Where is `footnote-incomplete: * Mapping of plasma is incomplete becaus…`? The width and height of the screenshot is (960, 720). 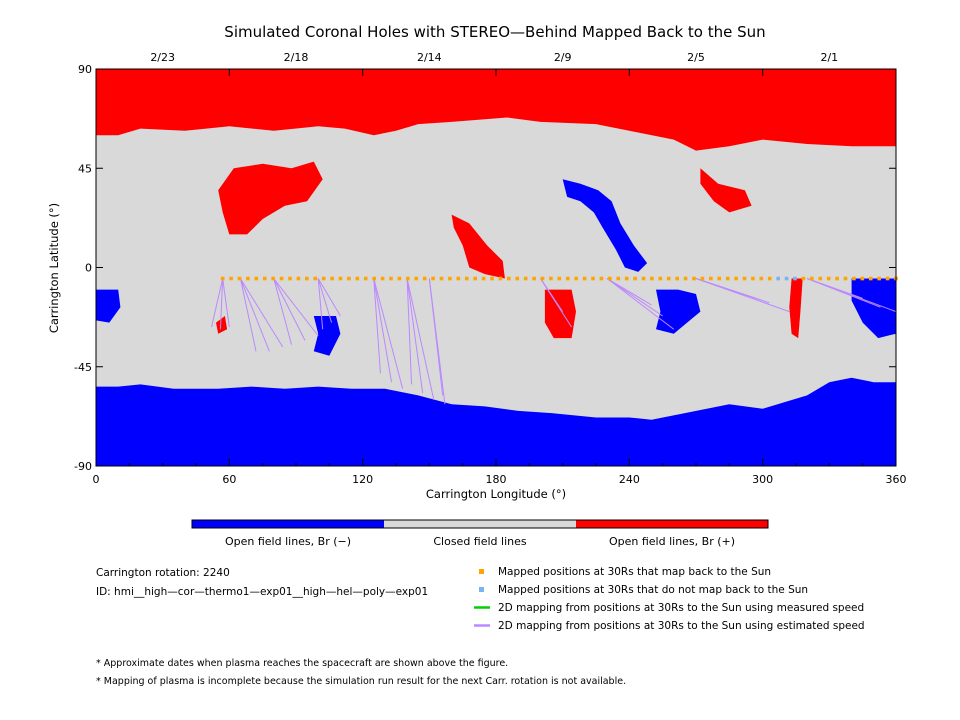
footnote-incomplete: * Mapping of plasma is incomplete becaus… is located at coordinates (361, 681).